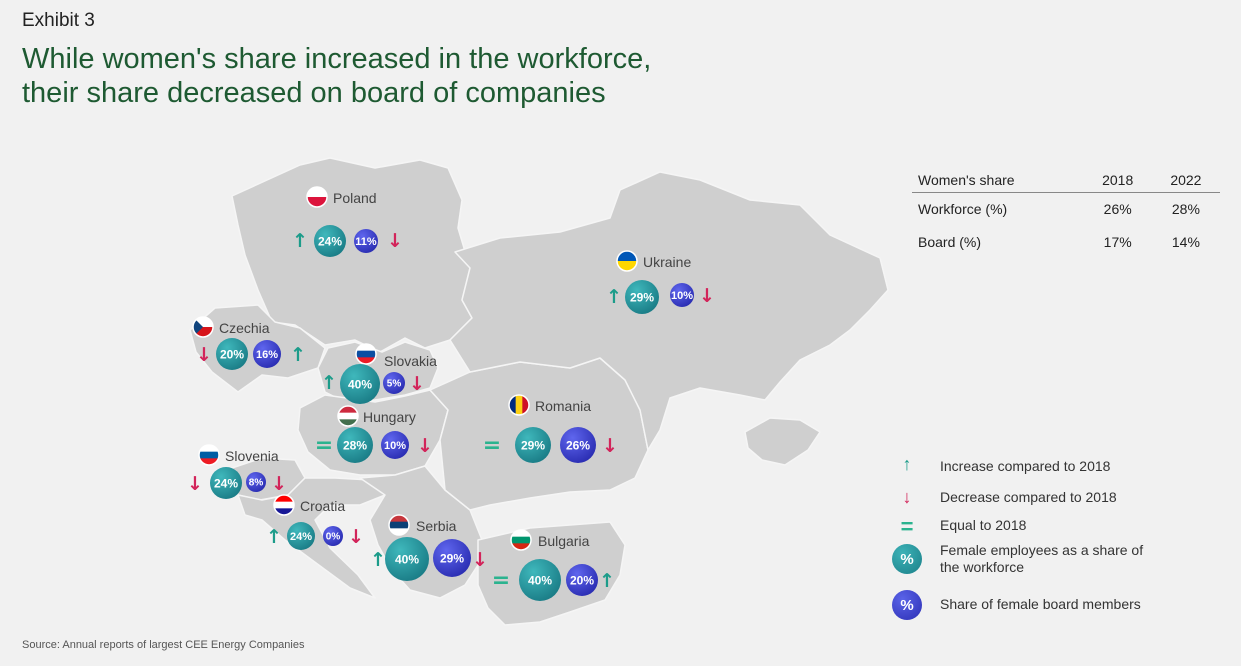 This screenshot has height=666, width=1241. I want to click on summary-row: Workforce (%) 26% 28%, so click(1066, 210).